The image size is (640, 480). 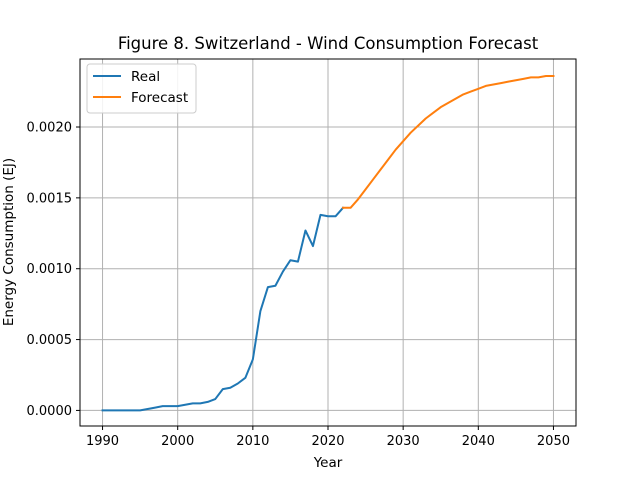 I want to click on legend-label-real: Real, so click(x=145, y=77).